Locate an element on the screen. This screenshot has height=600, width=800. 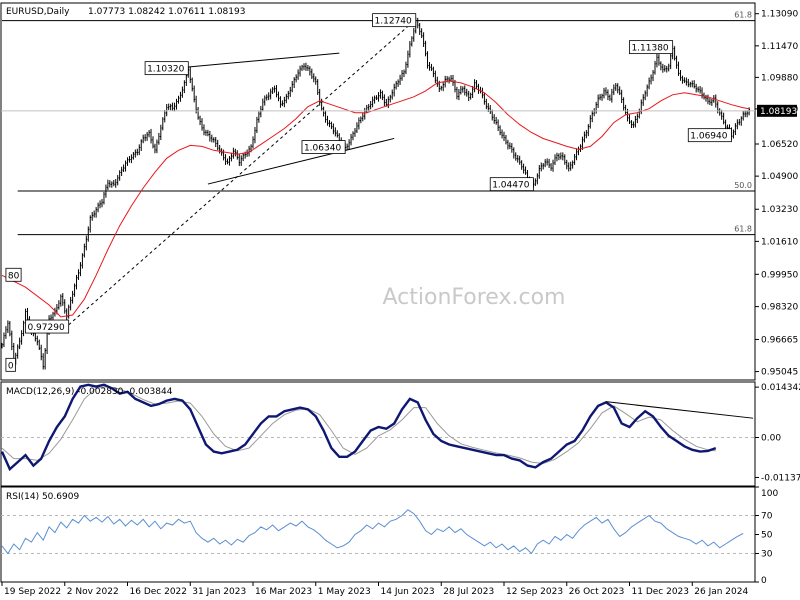
price-tick-label: 1.11470 is located at coordinates (779, 47).